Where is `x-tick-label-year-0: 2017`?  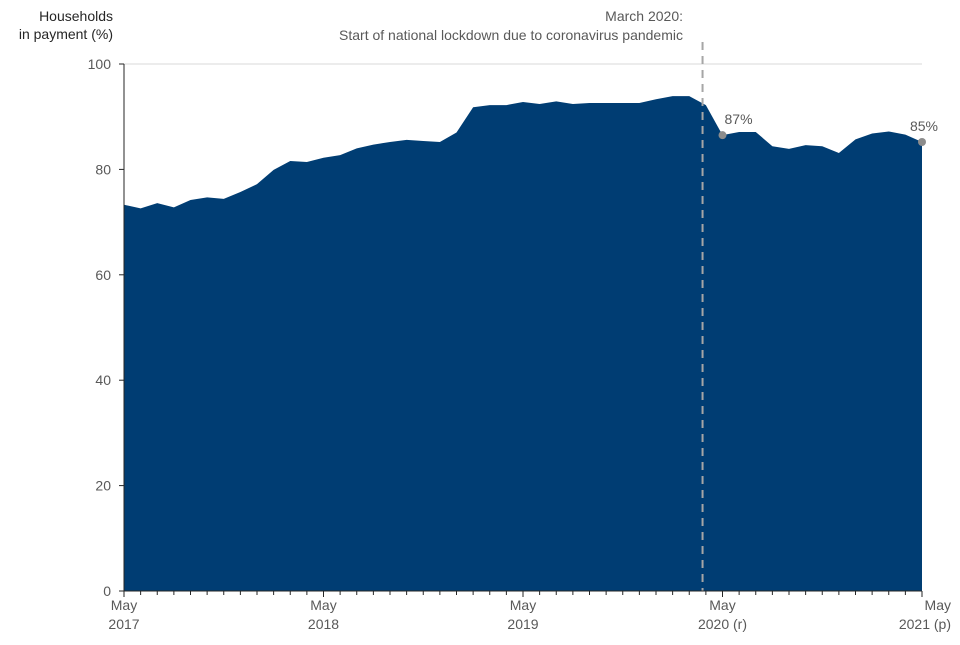 x-tick-label-year-0: 2017 is located at coordinates (123, 624).